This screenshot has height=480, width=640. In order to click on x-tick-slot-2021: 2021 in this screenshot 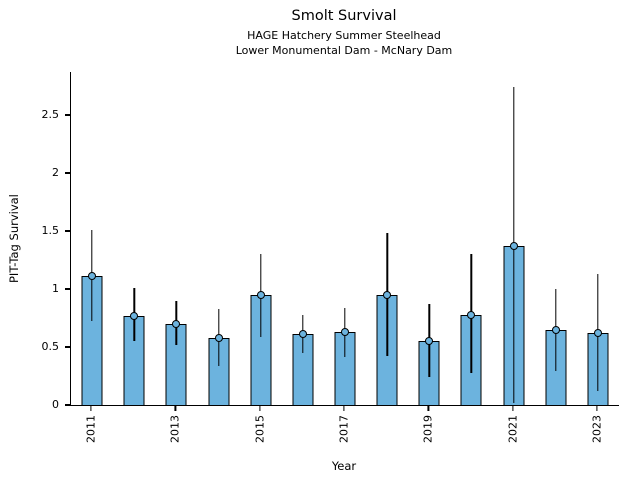, I will do `click(513, 430)`.